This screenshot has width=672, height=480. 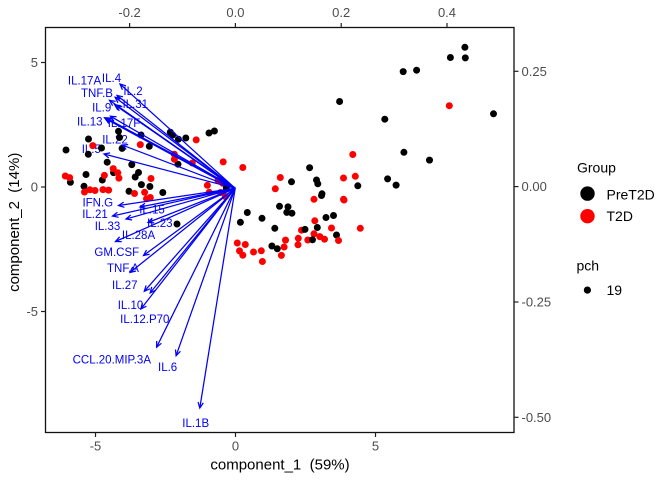 What do you see at coordinates (101, 109) in the screenshot?
I see `svg-text: IL.9` at bounding box center [101, 109].